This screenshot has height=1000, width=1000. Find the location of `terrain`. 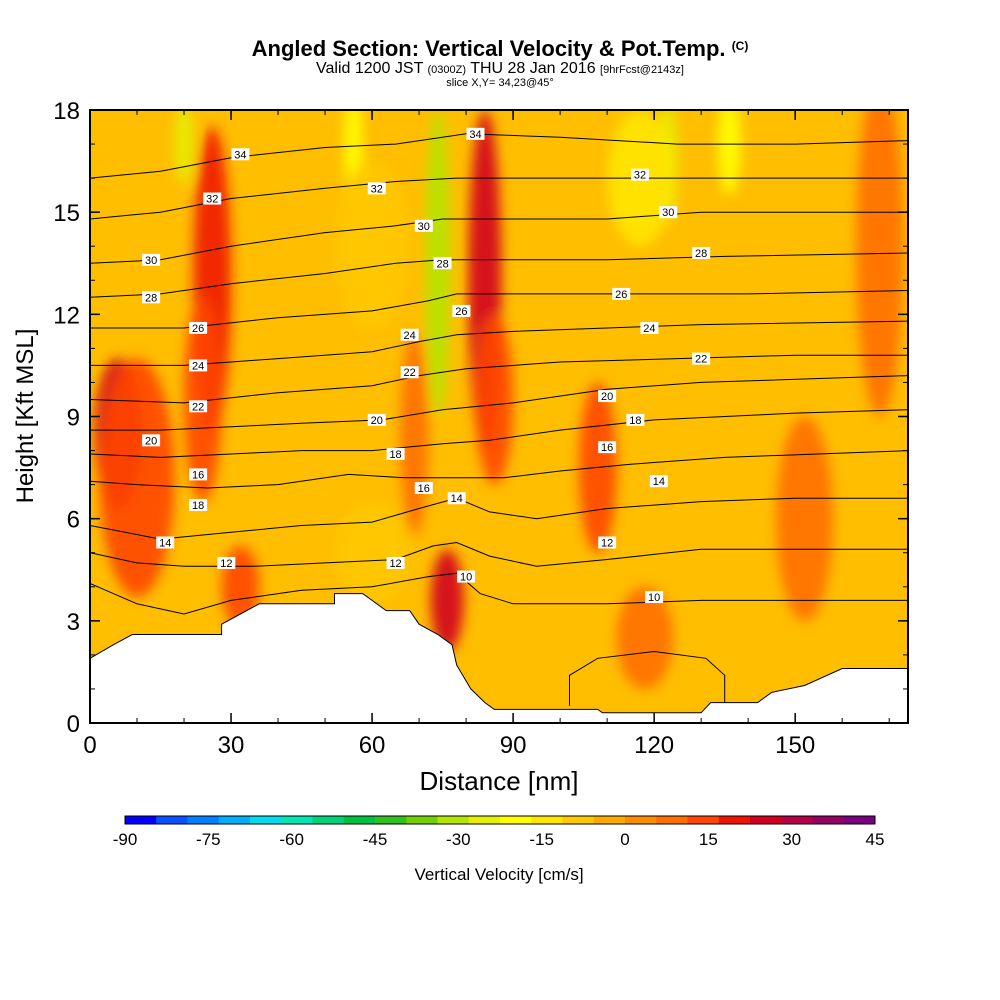

terrain is located at coordinates (499, 658).